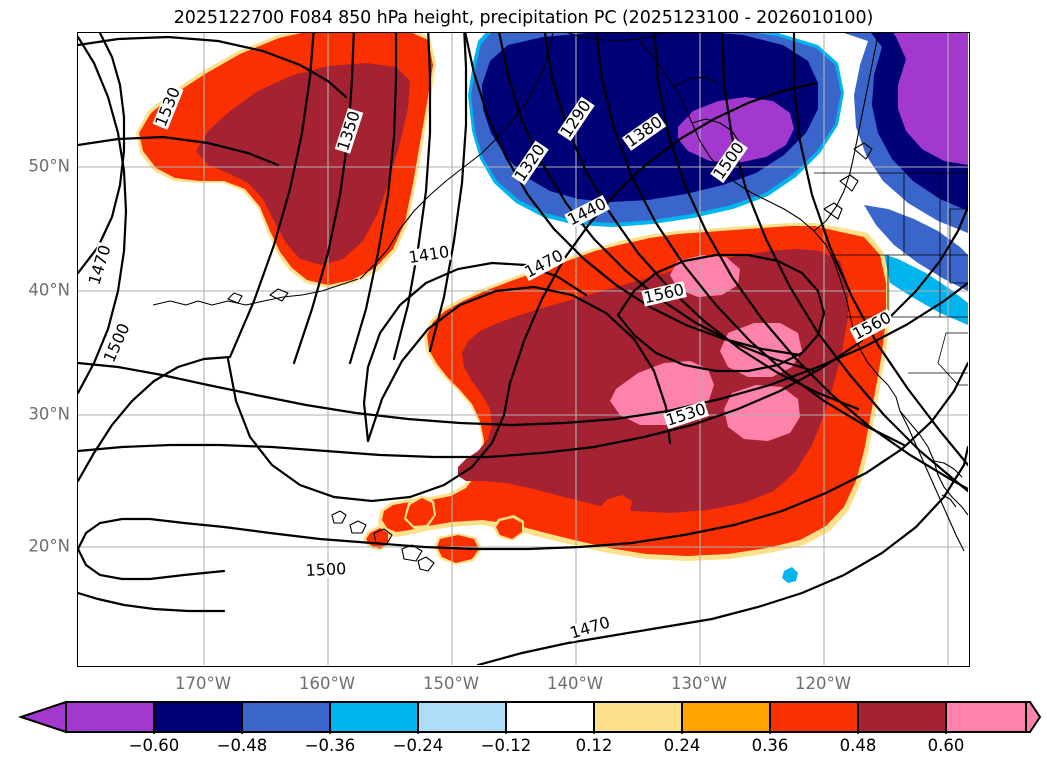  What do you see at coordinates (451, 683) in the screenshot?
I see `xtick-label-150w: 150°W` at bounding box center [451, 683].